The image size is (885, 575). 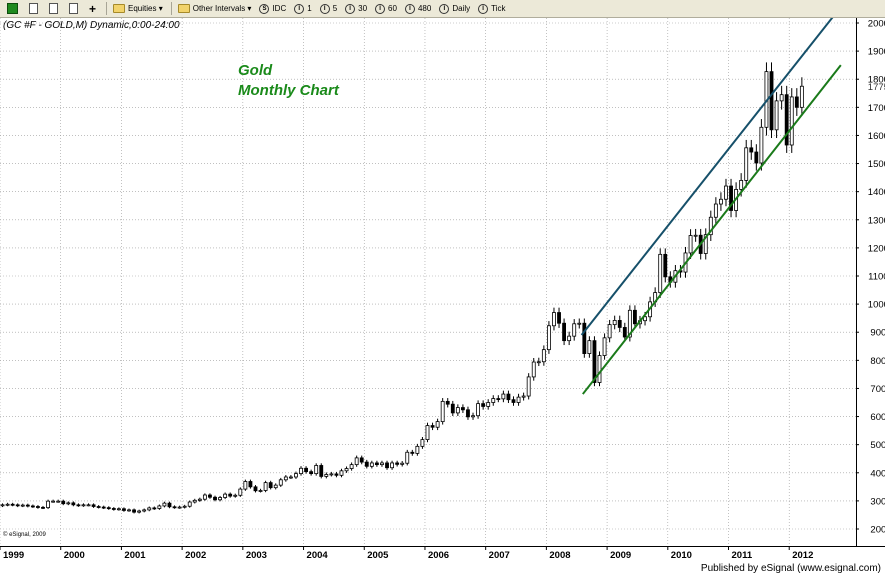 What do you see at coordinates (255, 70) in the screenshot?
I see `annotation-title: Gold` at bounding box center [255, 70].